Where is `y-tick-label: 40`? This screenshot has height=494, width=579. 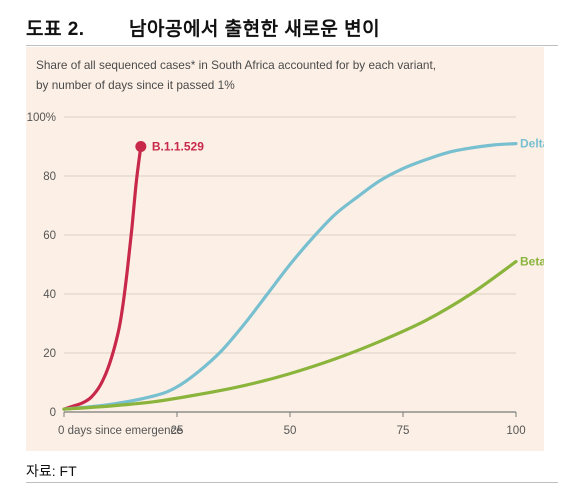 y-tick-label: 40 is located at coordinates (49, 295).